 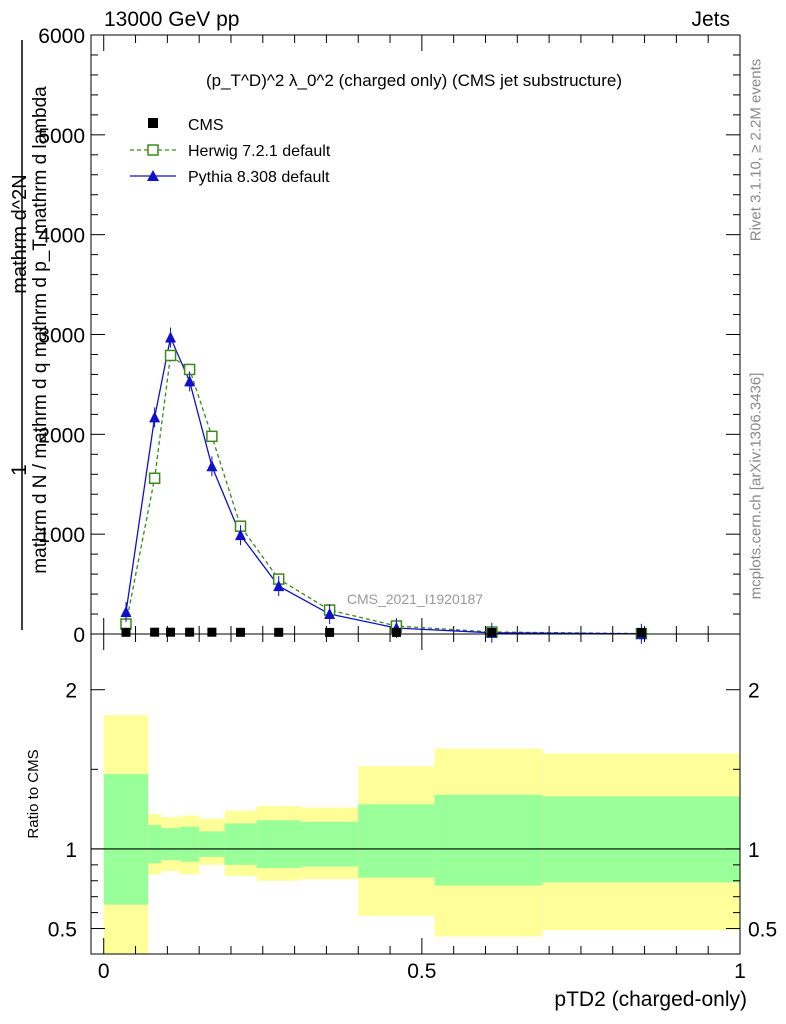 What do you see at coordinates (259, 177) in the screenshot?
I see `legend-pythia-label: Pythia 8.308 default` at bounding box center [259, 177].